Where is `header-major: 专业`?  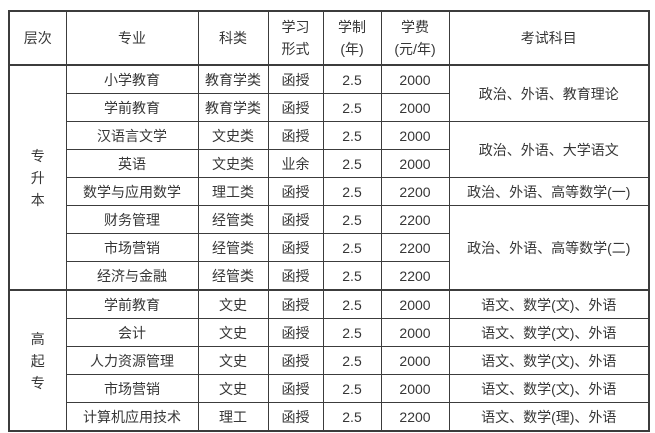
header-major: 专业 is located at coordinates (132, 38).